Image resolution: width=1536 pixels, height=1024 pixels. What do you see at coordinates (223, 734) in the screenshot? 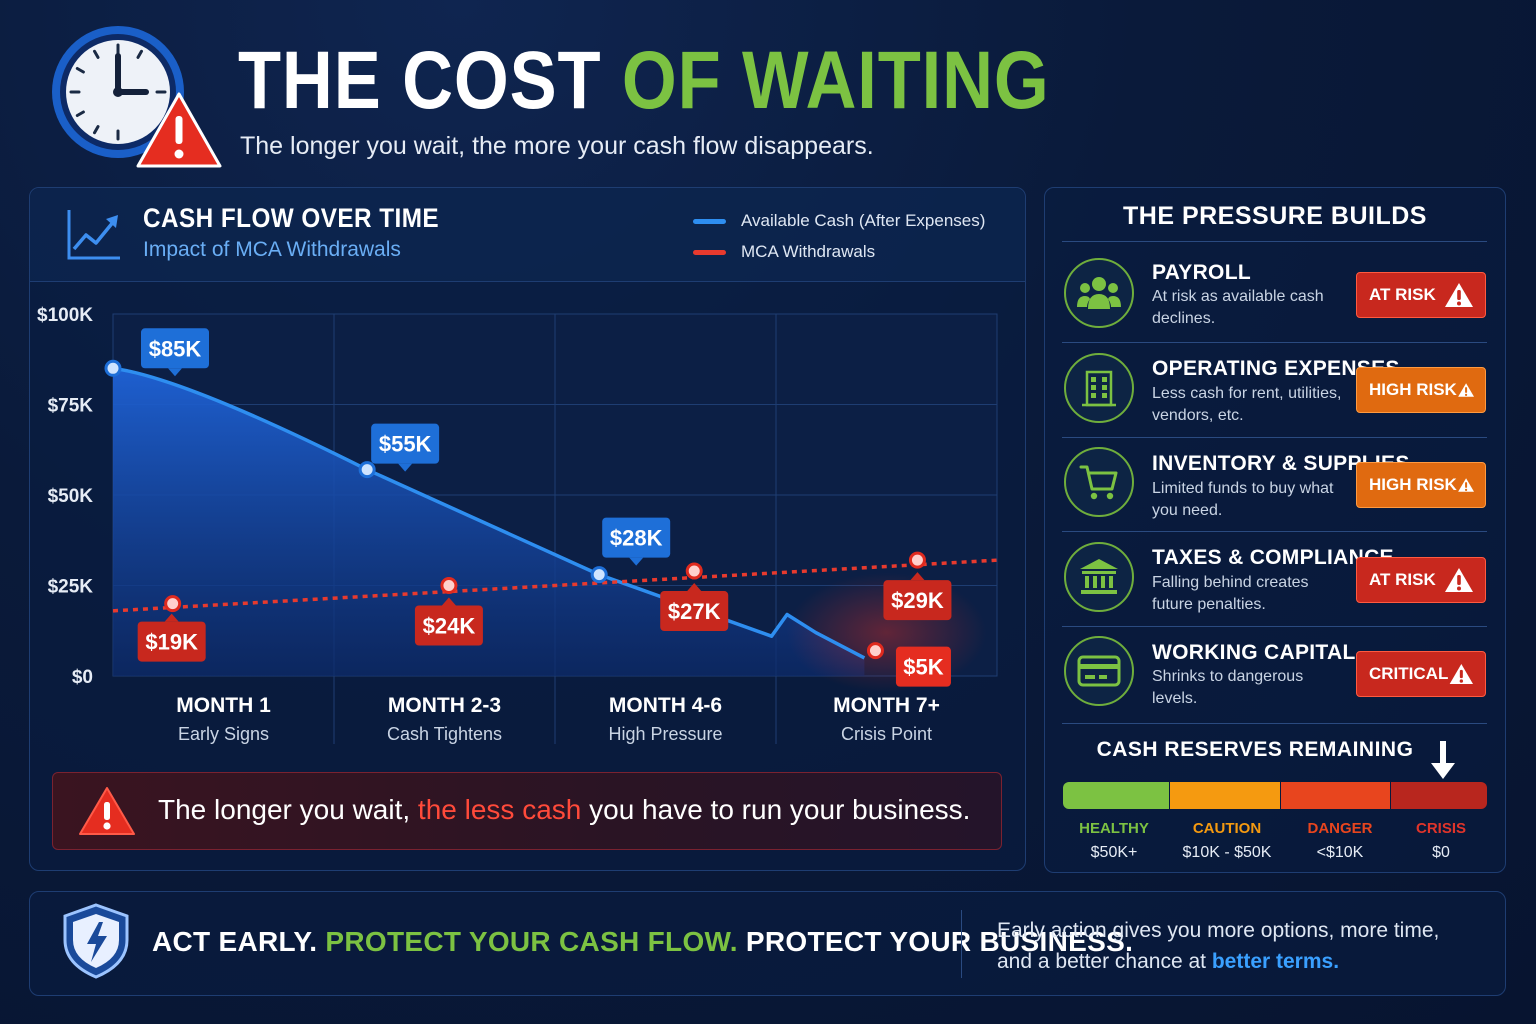
I see `x-category-sublabel: Early Signs` at bounding box center [223, 734].